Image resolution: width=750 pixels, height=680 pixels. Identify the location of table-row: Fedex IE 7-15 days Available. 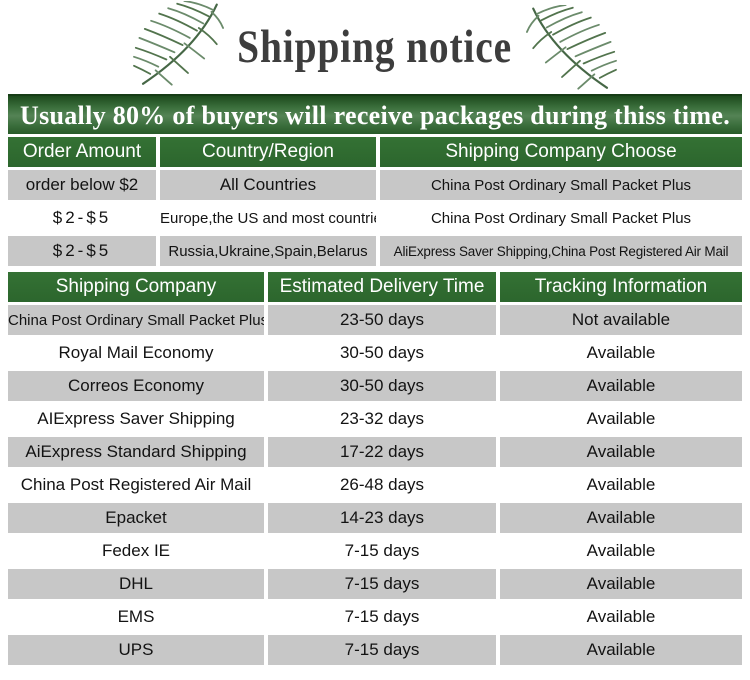
(375, 551).